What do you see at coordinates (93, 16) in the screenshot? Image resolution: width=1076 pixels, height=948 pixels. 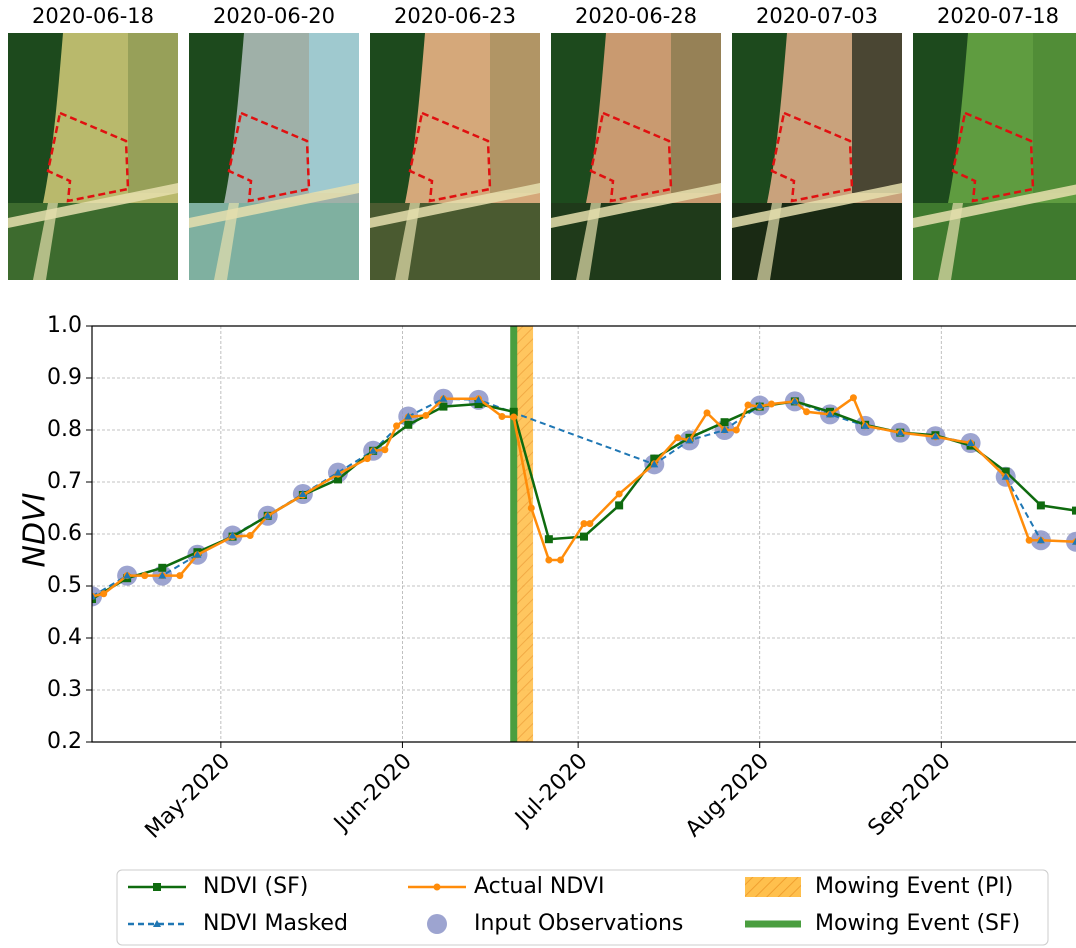 I see `thumbnail-date: 2020-06-18` at bounding box center [93, 16].